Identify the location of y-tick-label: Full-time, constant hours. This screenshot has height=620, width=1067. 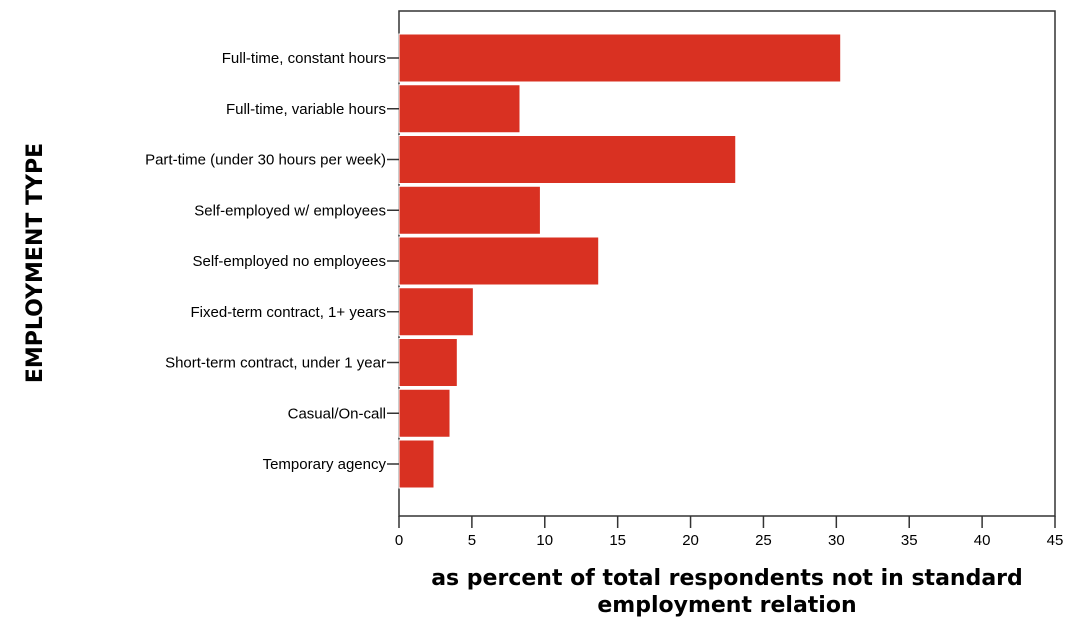
(304, 58).